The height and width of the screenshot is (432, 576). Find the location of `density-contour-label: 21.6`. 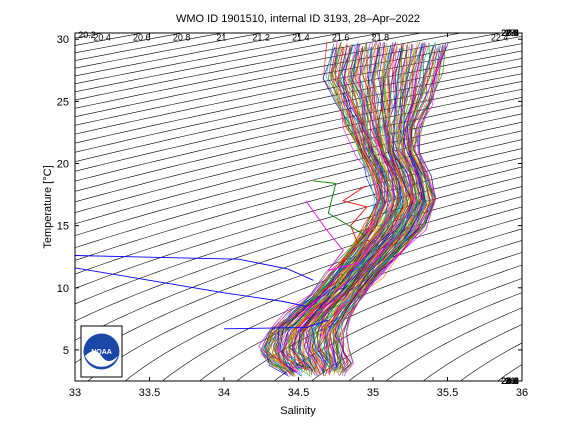

density-contour-label: 21.6 is located at coordinates (341, 38).